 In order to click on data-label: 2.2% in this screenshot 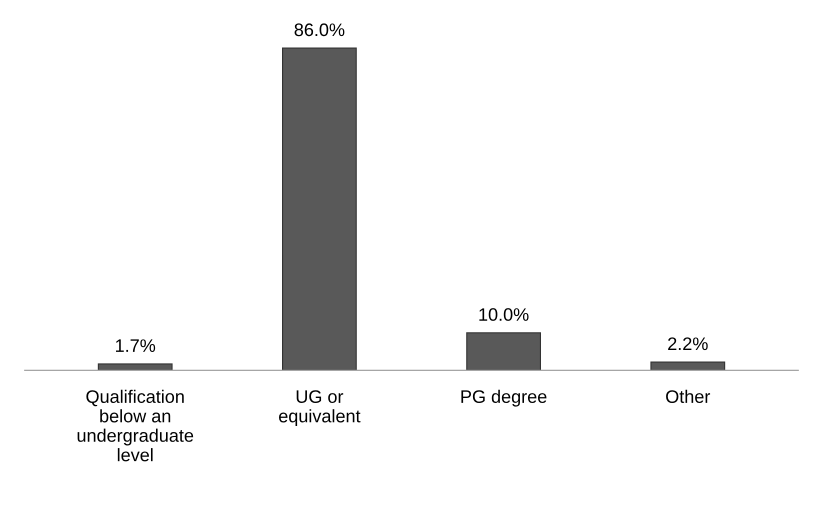, I will do `click(688, 343)`.